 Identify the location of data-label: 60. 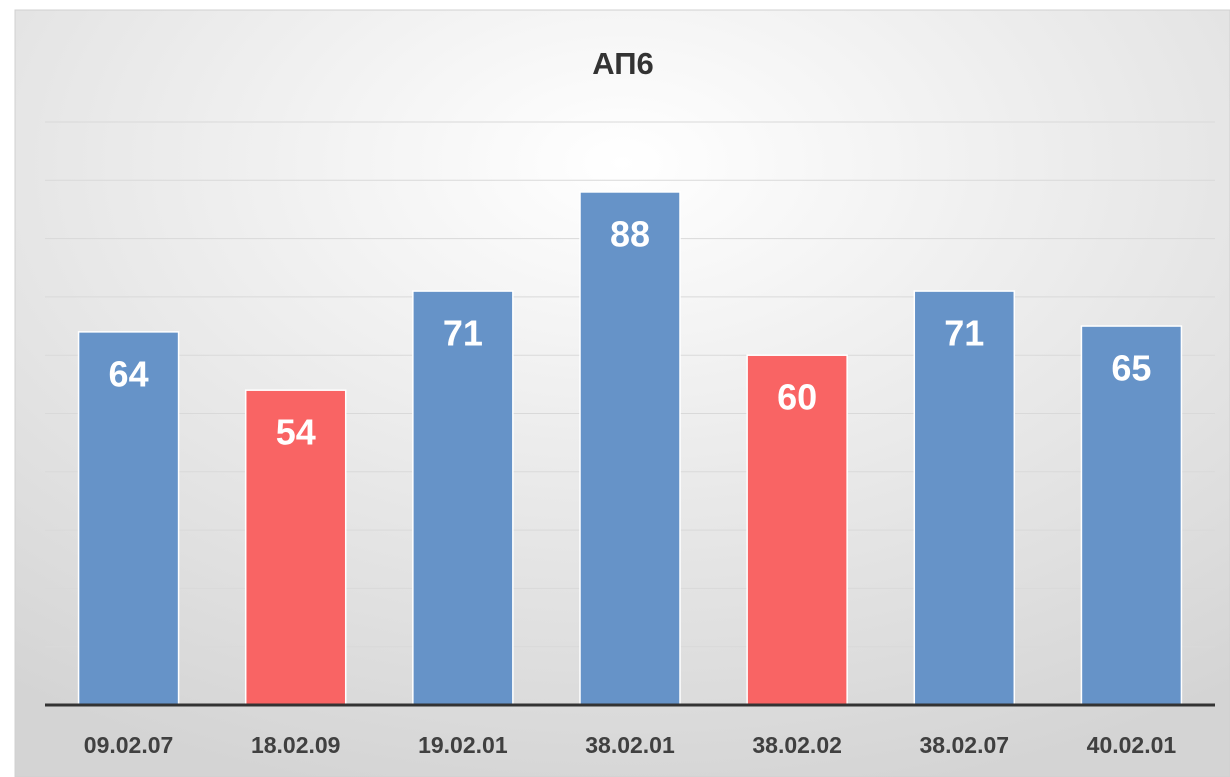
(797, 397).